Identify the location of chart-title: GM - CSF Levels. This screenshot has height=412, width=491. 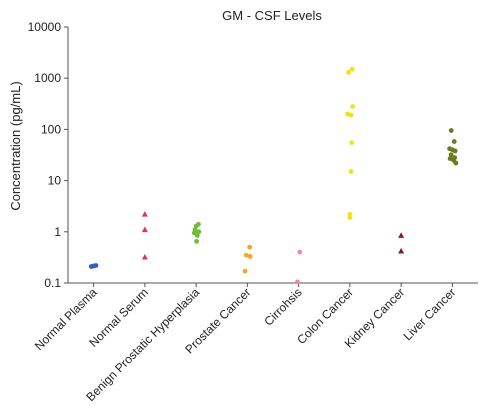
(272, 15).